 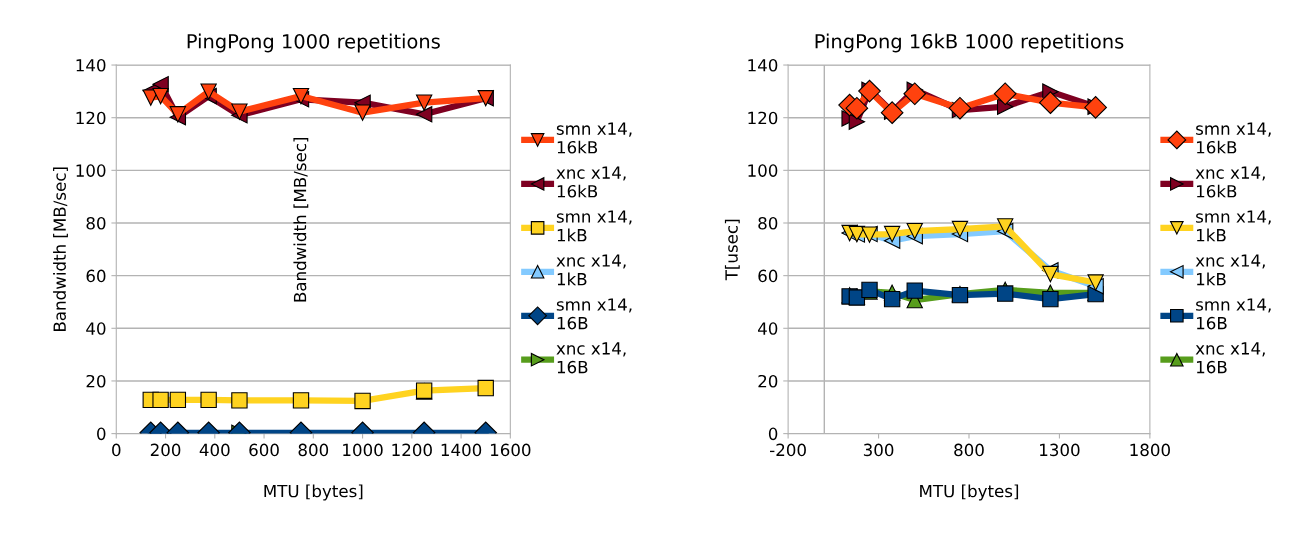 I want to click on x-tick-label: 0, so click(x=116, y=450).